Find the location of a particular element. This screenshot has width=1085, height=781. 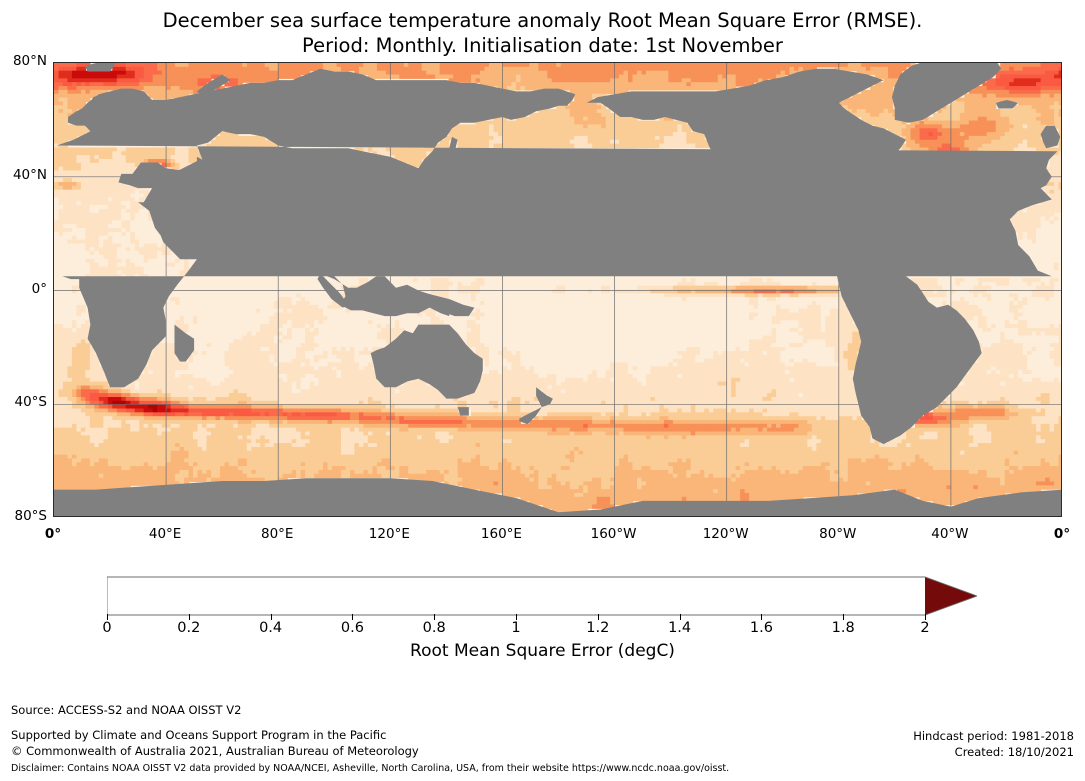

landmass-antarctica is located at coordinates (557, 497).